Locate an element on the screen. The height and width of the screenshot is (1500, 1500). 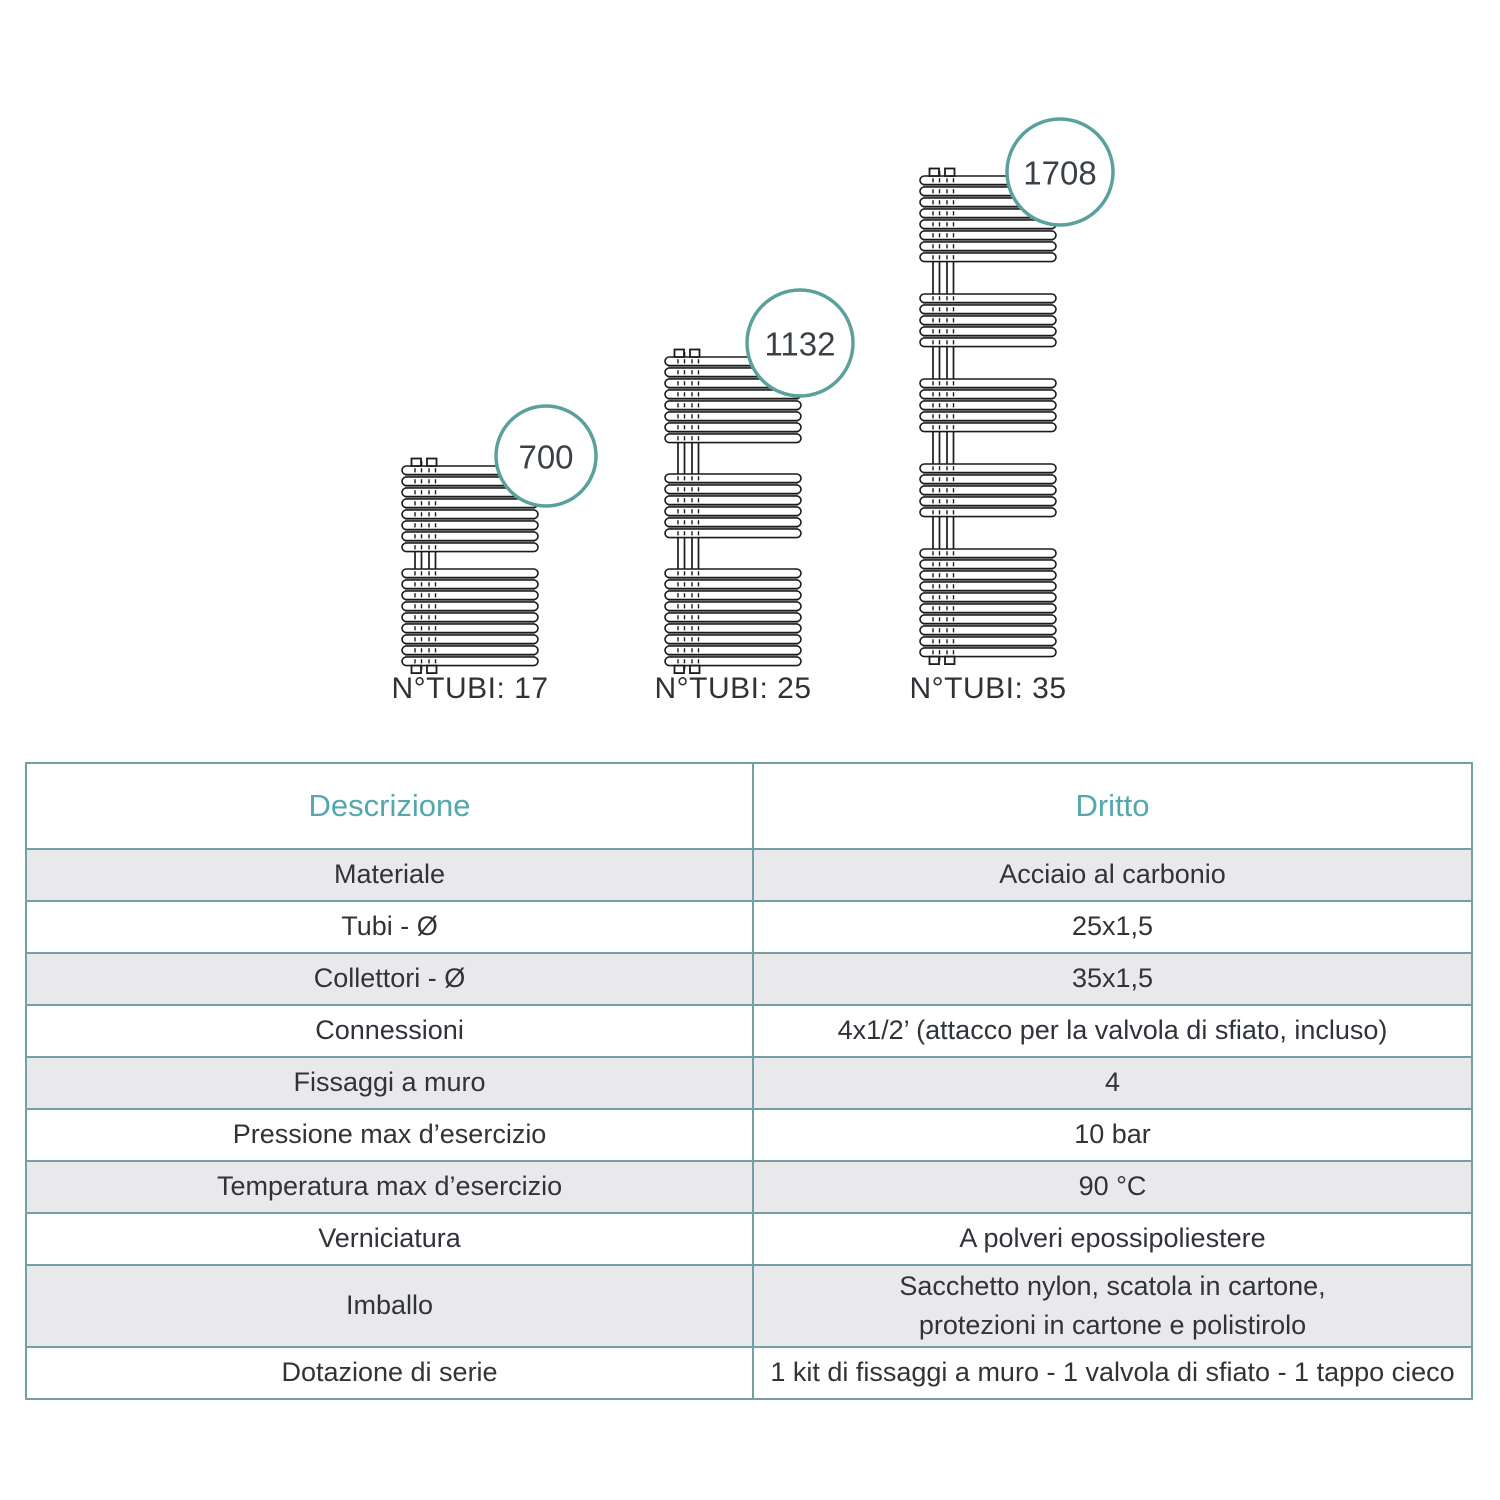
dimension-badge: 1132 is located at coordinates (800, 343).